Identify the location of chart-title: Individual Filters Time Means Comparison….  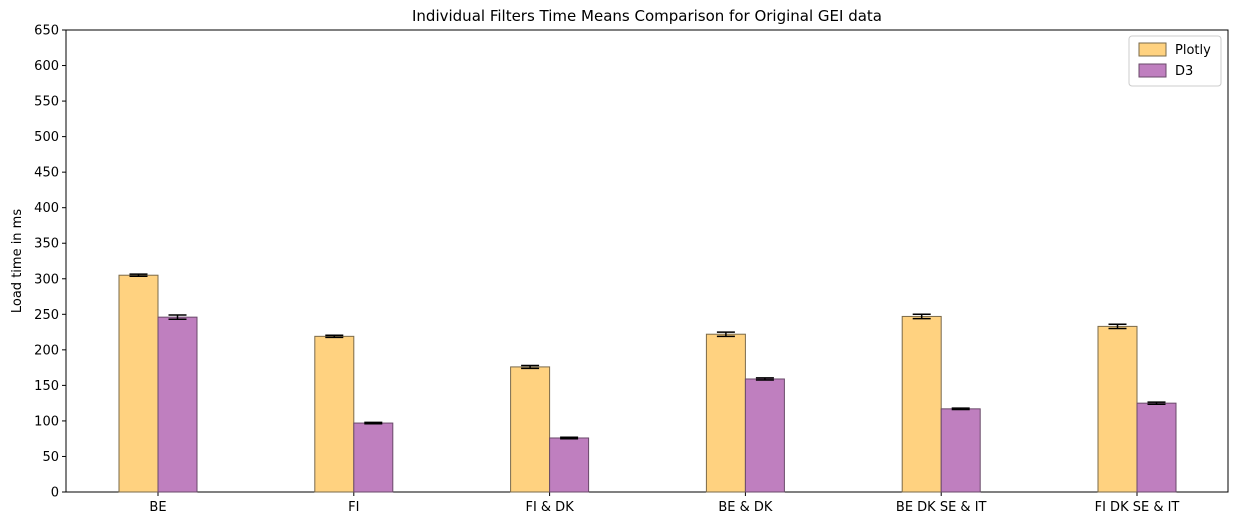
(647, 16).